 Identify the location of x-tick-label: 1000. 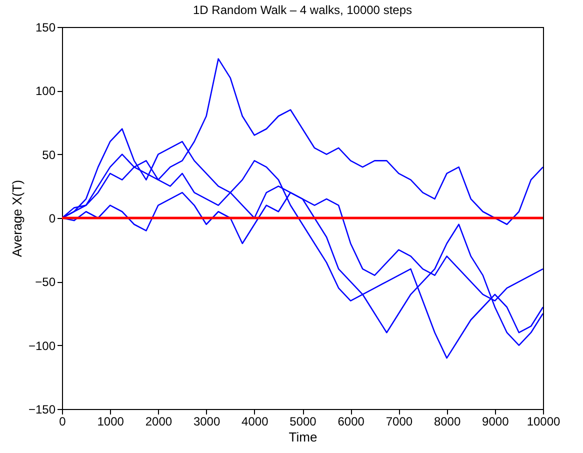
(110, 421).